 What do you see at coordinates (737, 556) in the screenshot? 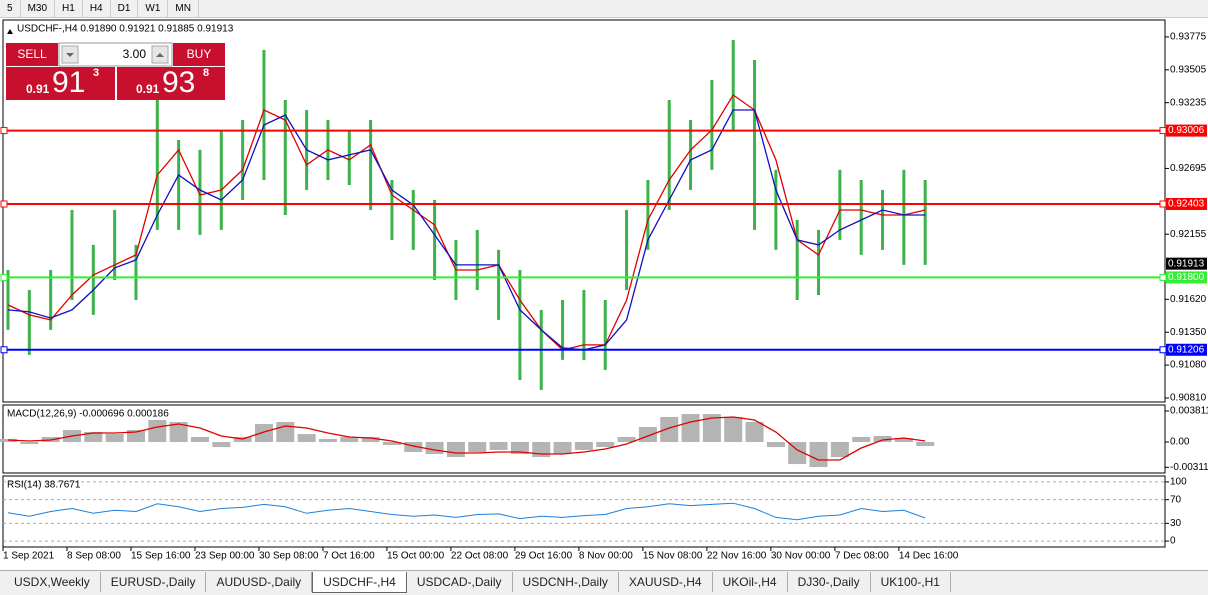
I see `x-tick-label: 22 Nov 16:00` at bounding box center [737, 556].